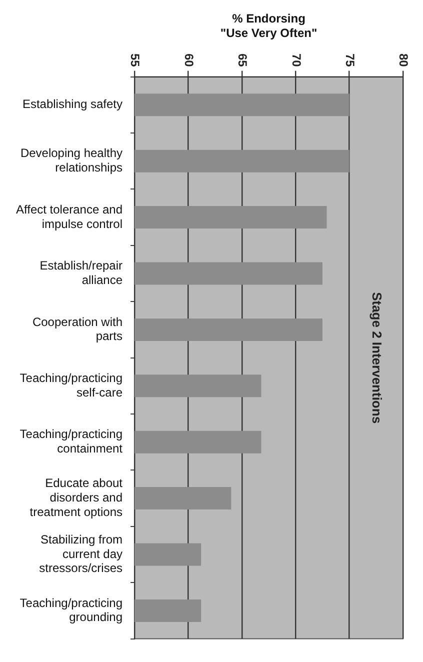 This screenshot has height=662, width=423. I want to click on y-tick-label: Teaching/practicing self-care, so click(71, 385).